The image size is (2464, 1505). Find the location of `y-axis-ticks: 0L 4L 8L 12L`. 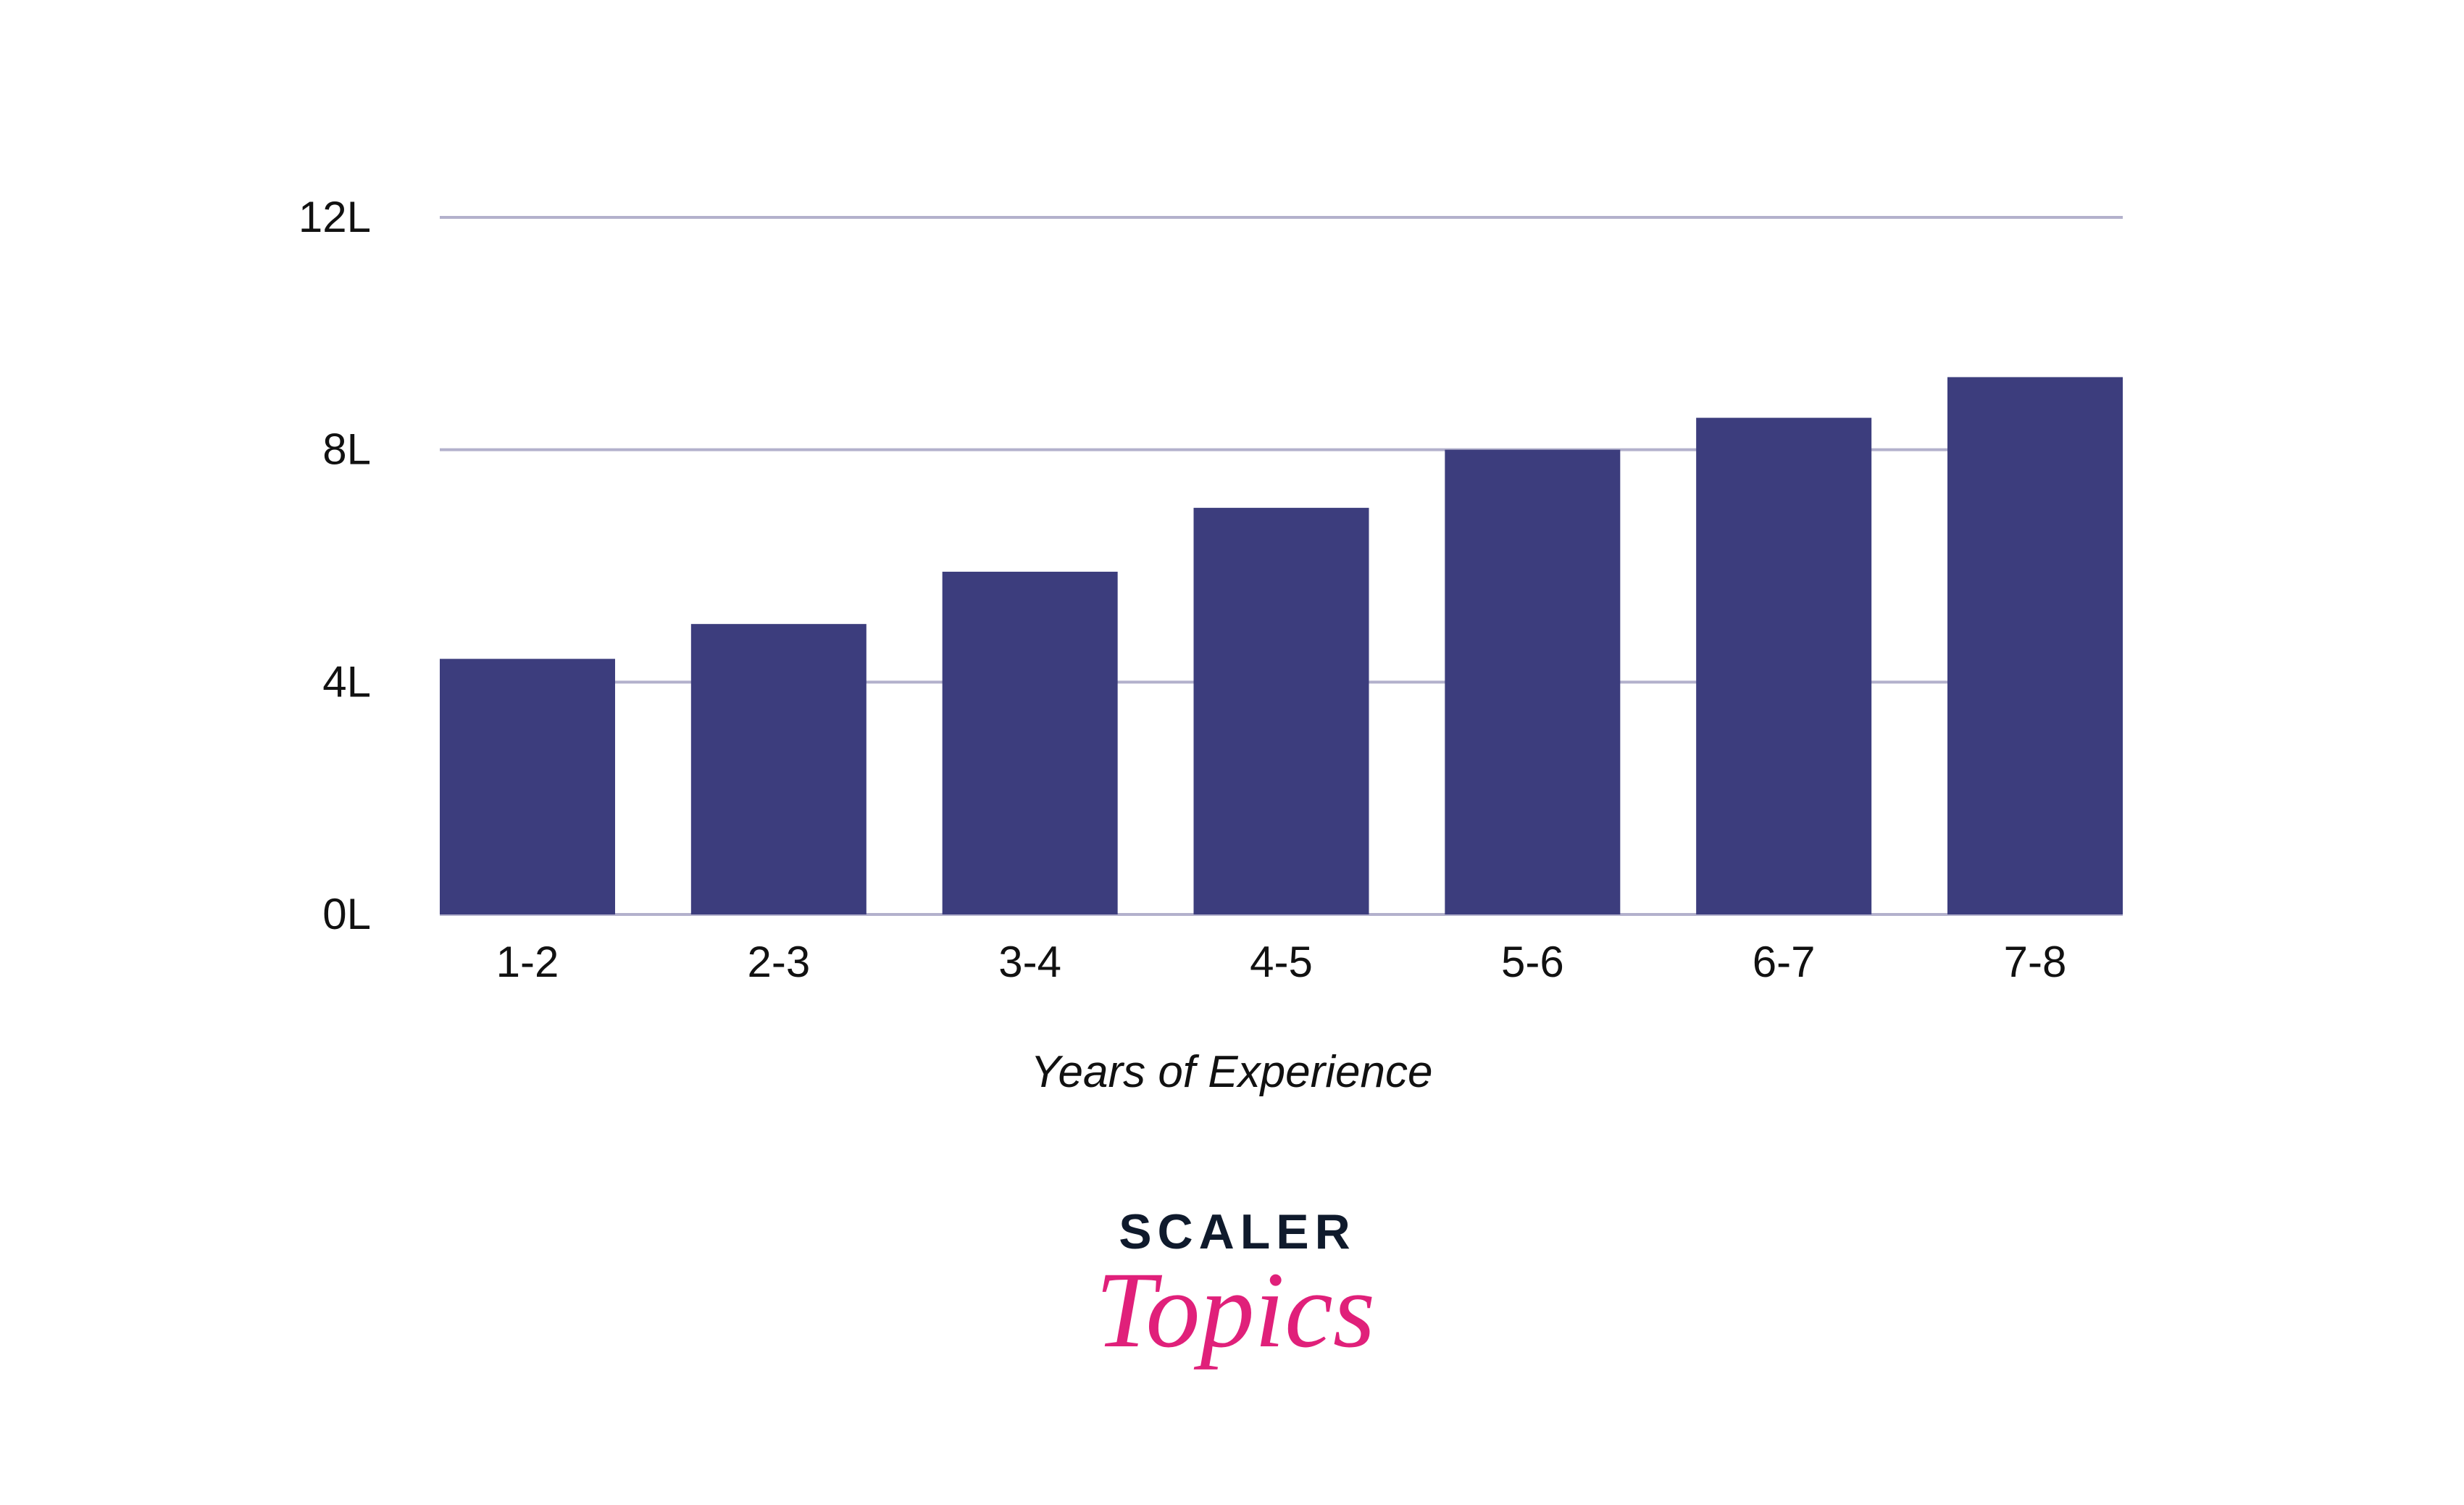

y-axis-ticks: 0L 4L 8L 12L is located at coordinates (334, 565).